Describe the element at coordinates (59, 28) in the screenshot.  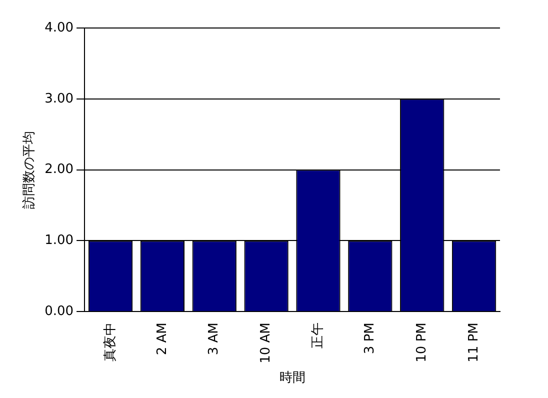
I see `y-tick-label: 4.00` at that location.